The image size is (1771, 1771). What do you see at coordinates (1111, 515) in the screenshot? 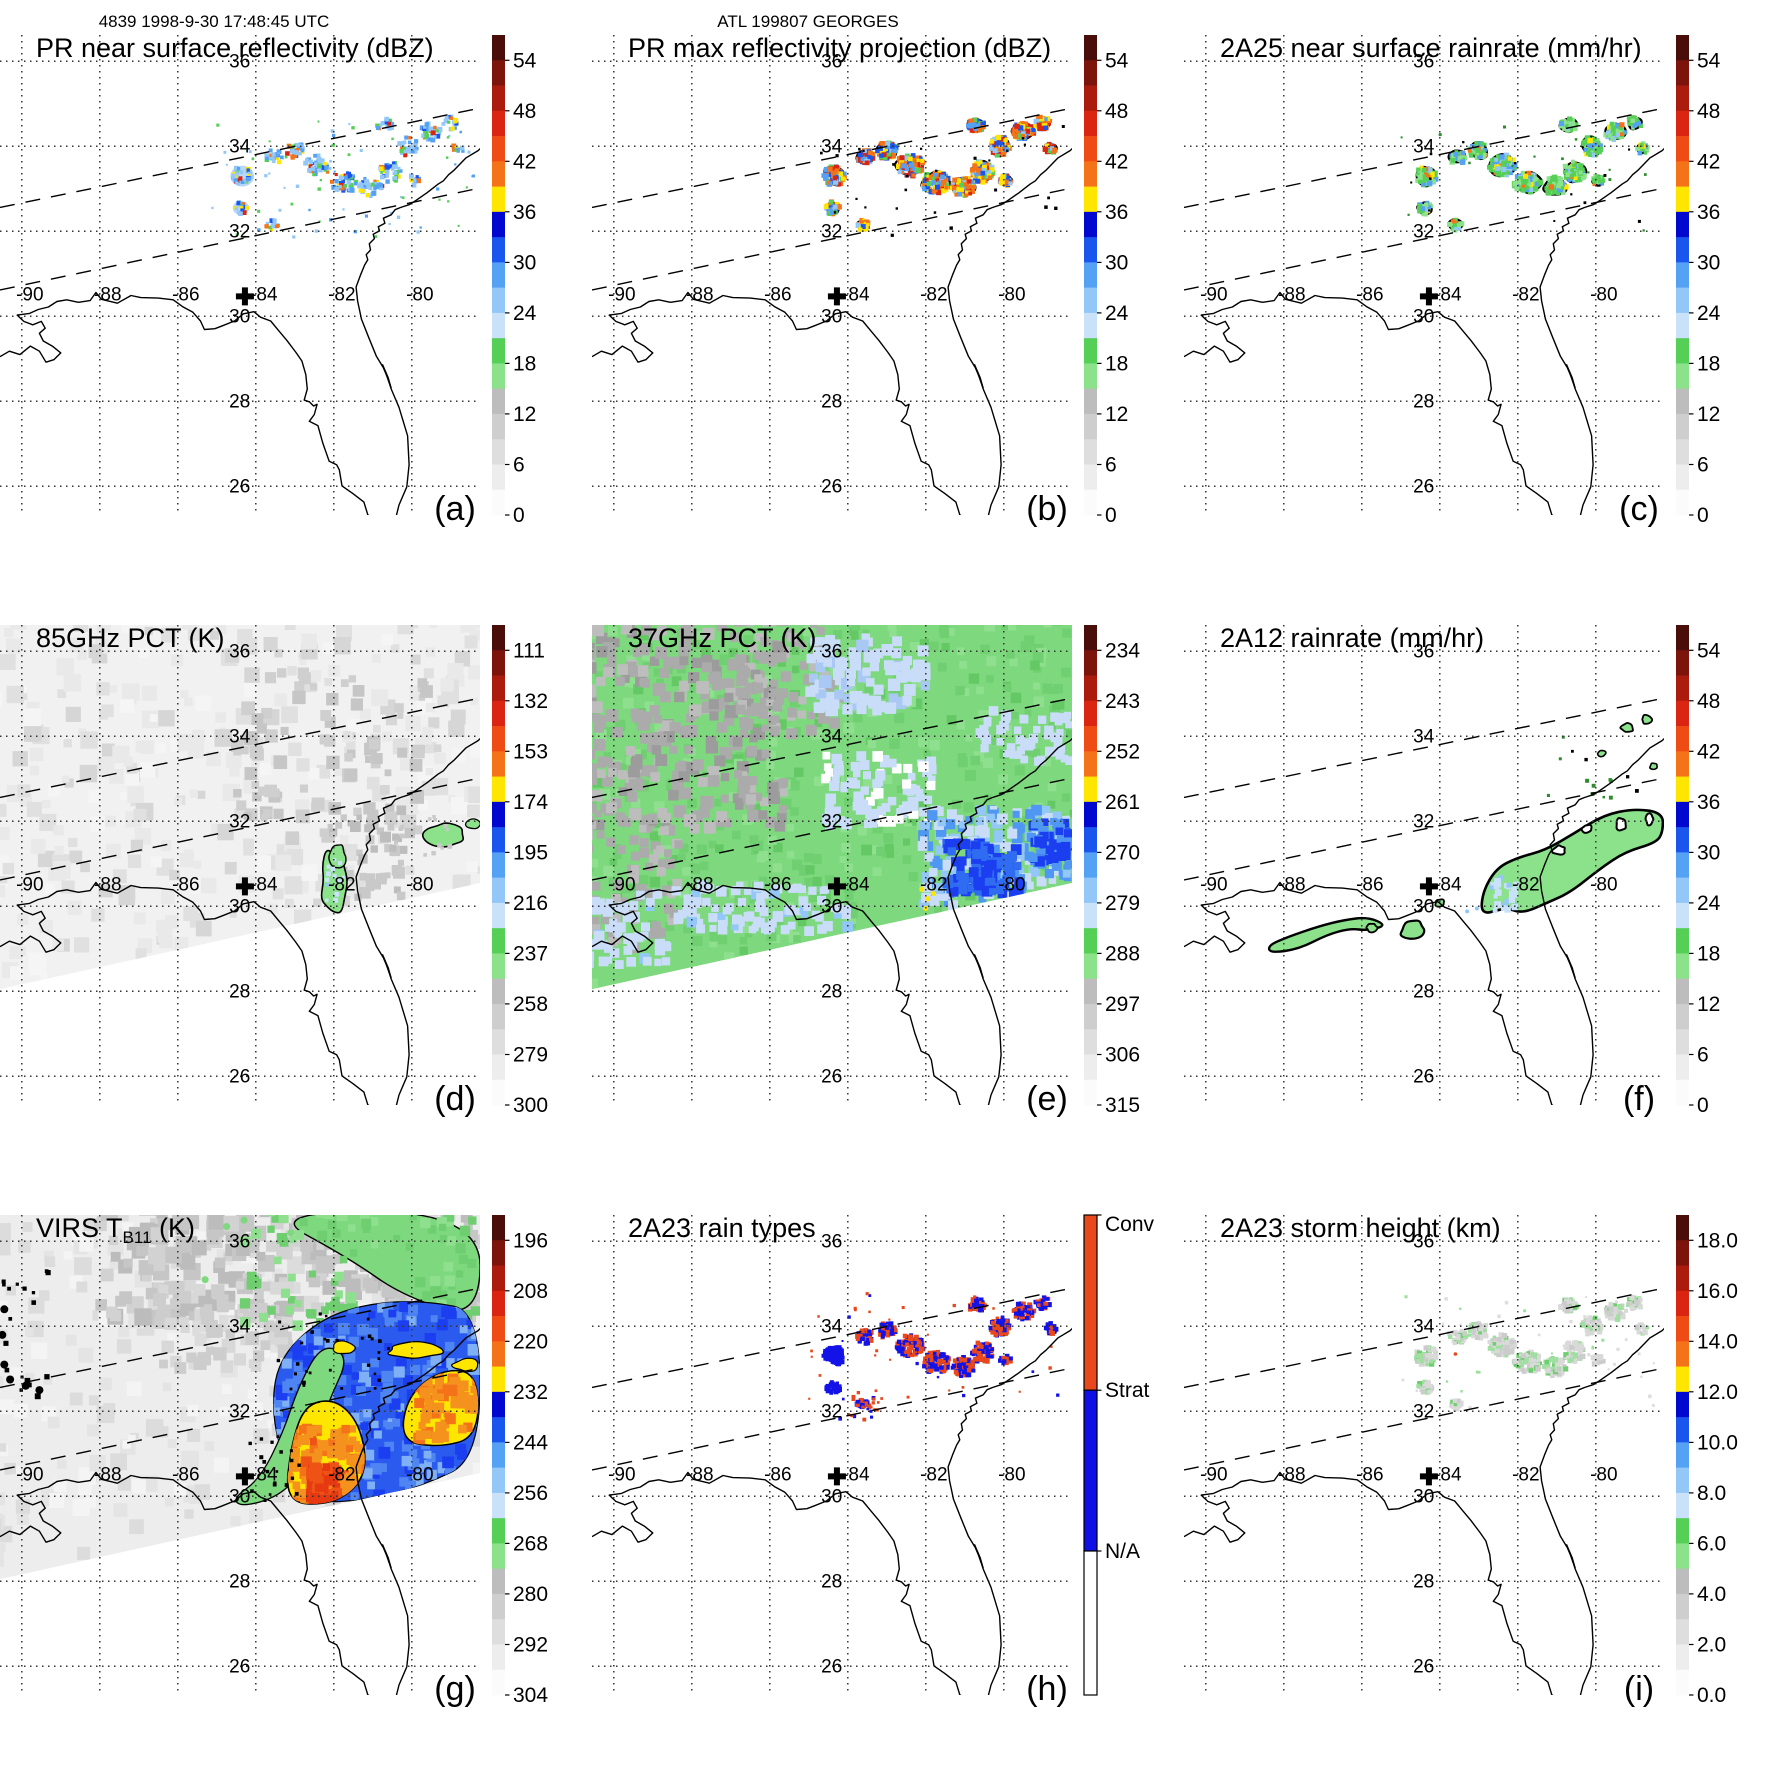
I see `svg-text: 0` at bounding box center [1111, 515].